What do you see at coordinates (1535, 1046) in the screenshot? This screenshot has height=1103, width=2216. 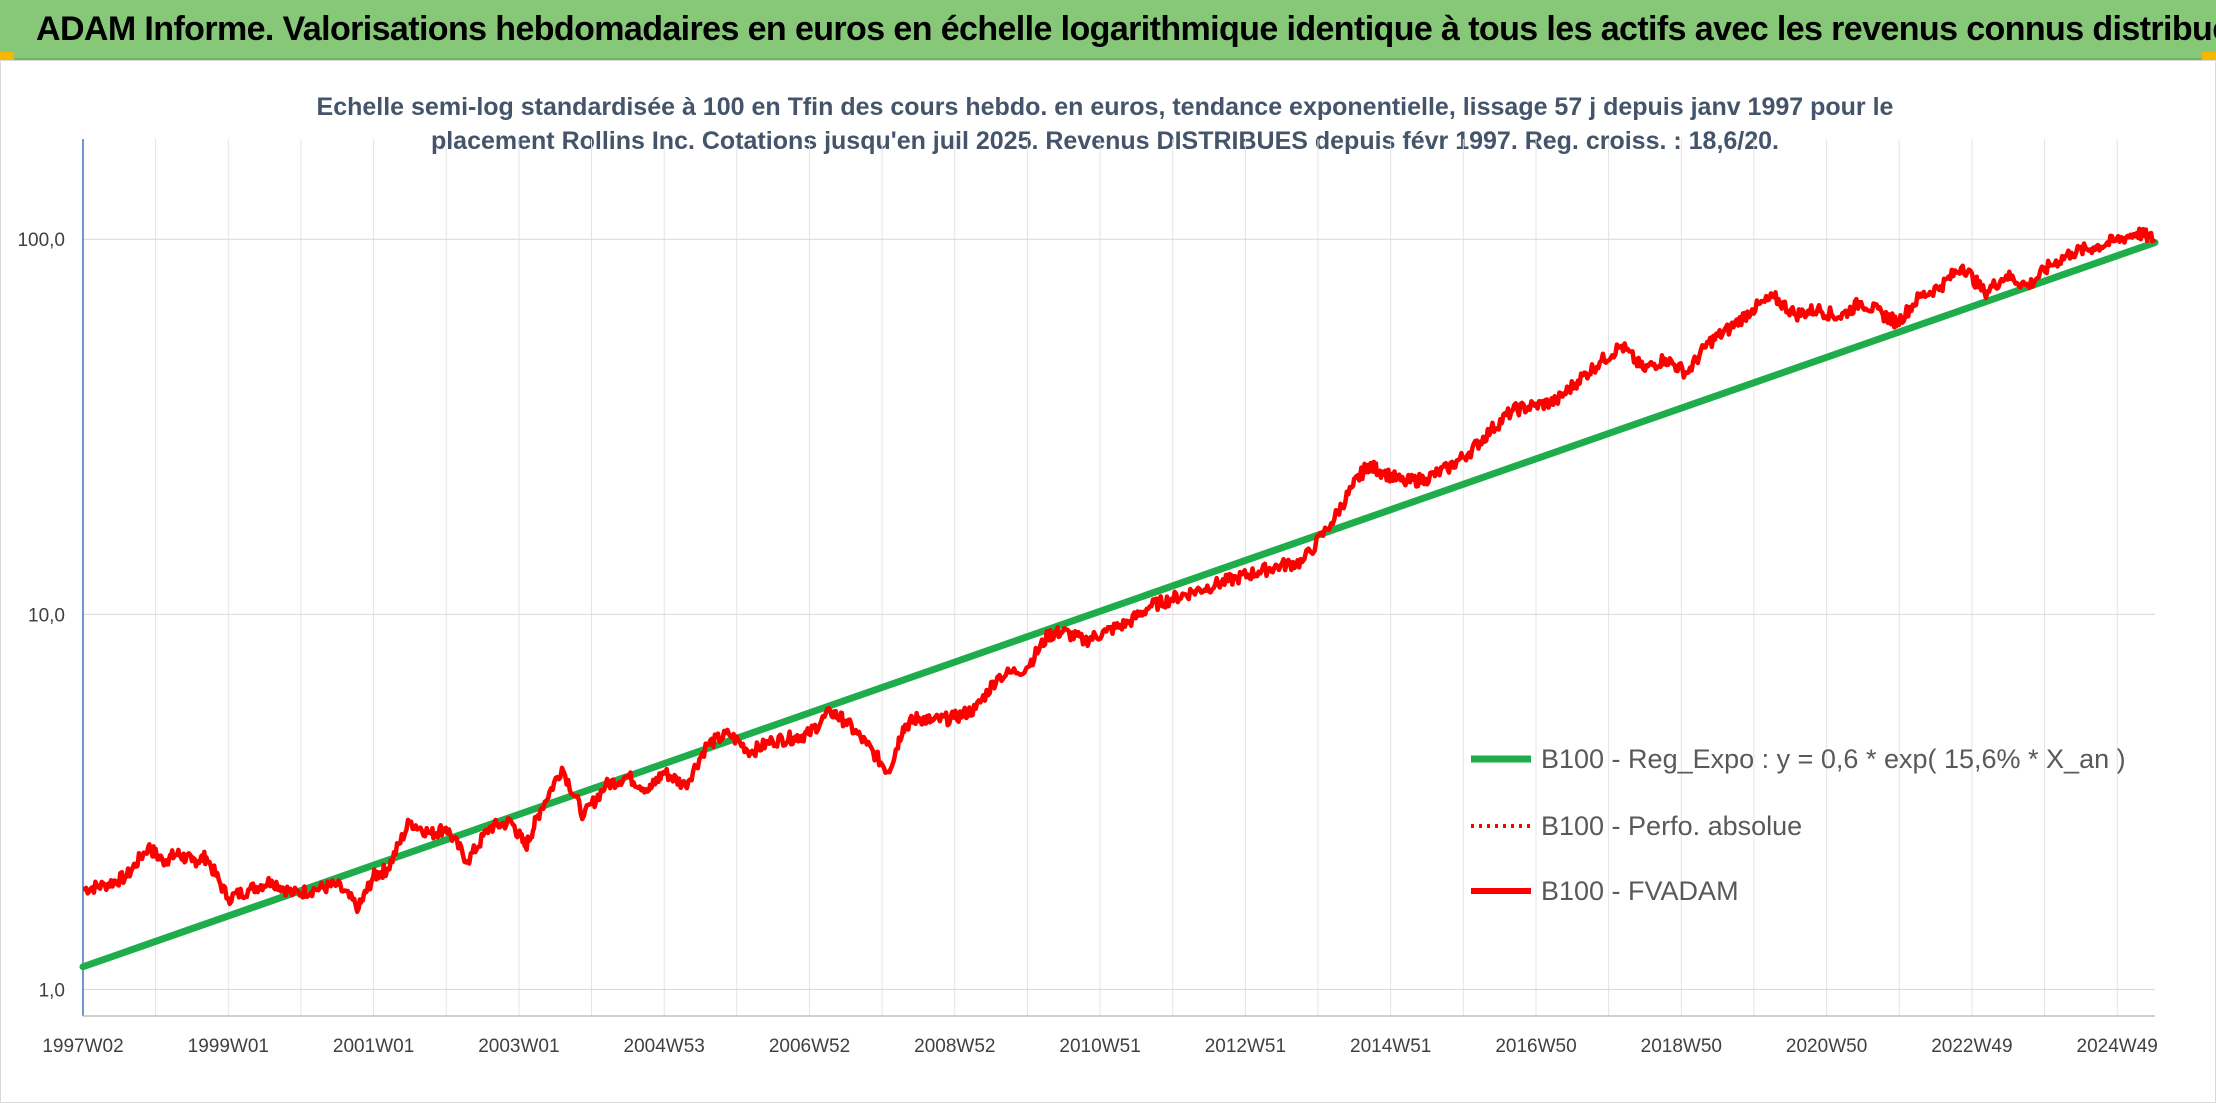 I see `x-tick-label: 2016W50` at bounding box center [1535, 1046].